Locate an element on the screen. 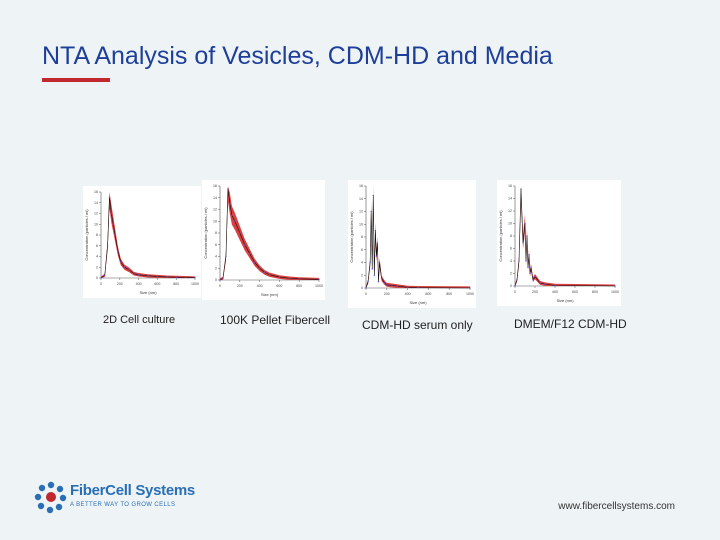  y-tick-label: 4 is located at coordinates (362, 263).